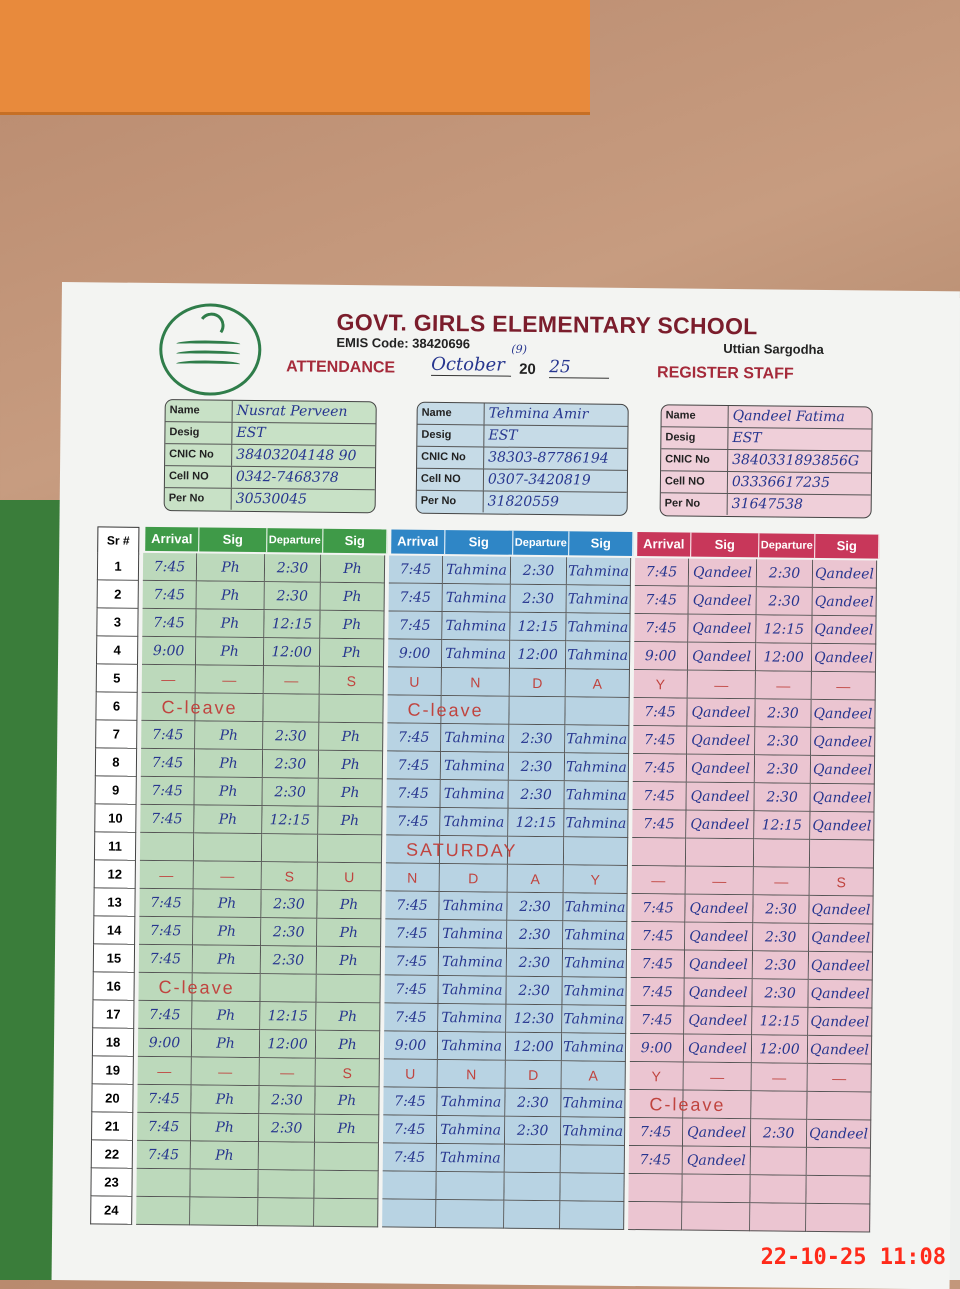 The height and width of the screenshot is (1289, 960). Describe the element at coordinates (163, 1211) in the screenshot. I see `arrival-time` at that location.